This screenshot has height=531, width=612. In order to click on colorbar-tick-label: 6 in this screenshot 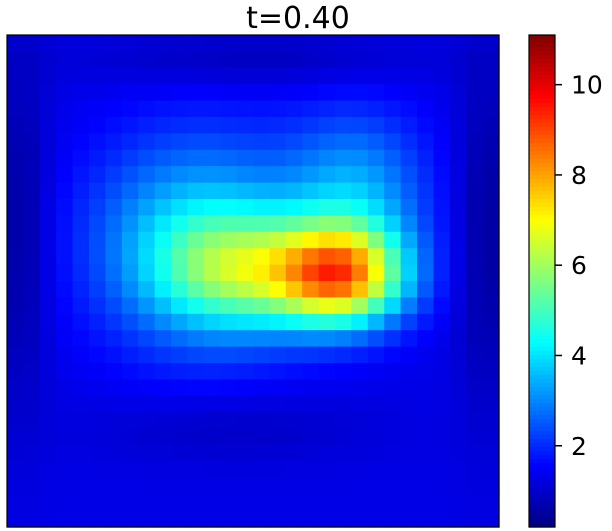, I will do `click(579, 265)`.